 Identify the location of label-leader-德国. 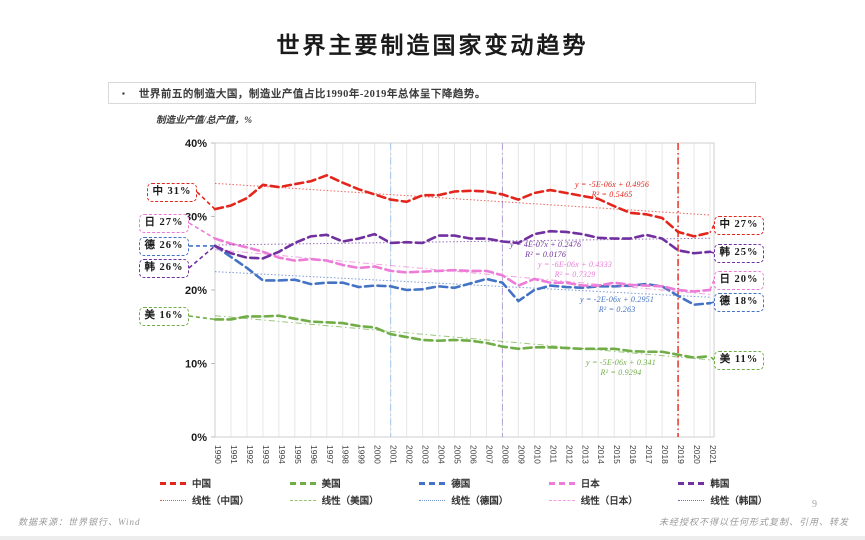
(712, 302).